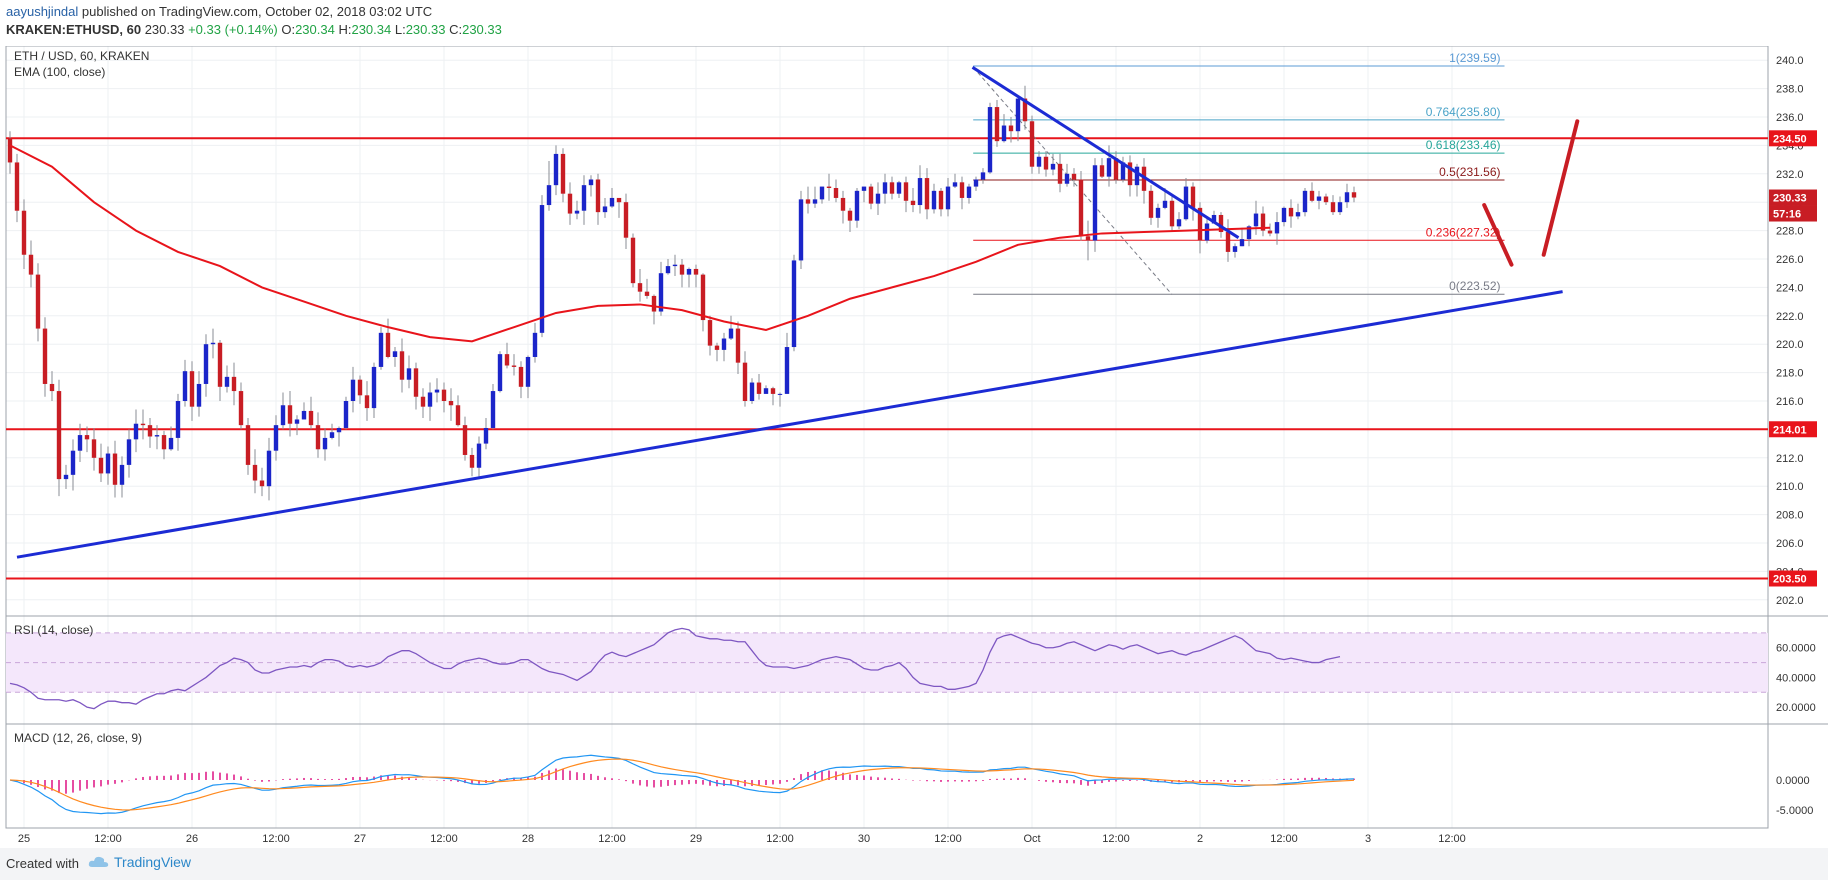 The image size is (1828, 880). I want to click on price-tick-label: 228.0, so click(1790, 232).